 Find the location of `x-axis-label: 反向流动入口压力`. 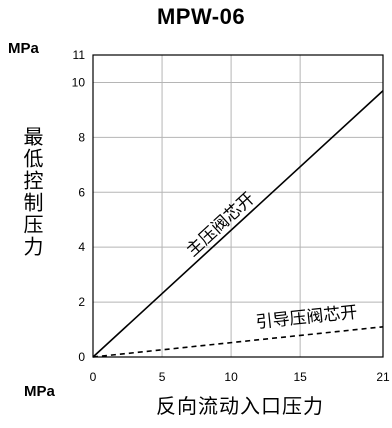

x-axis-label: 反向流动入口压力 is located at coordinates (240, 406).